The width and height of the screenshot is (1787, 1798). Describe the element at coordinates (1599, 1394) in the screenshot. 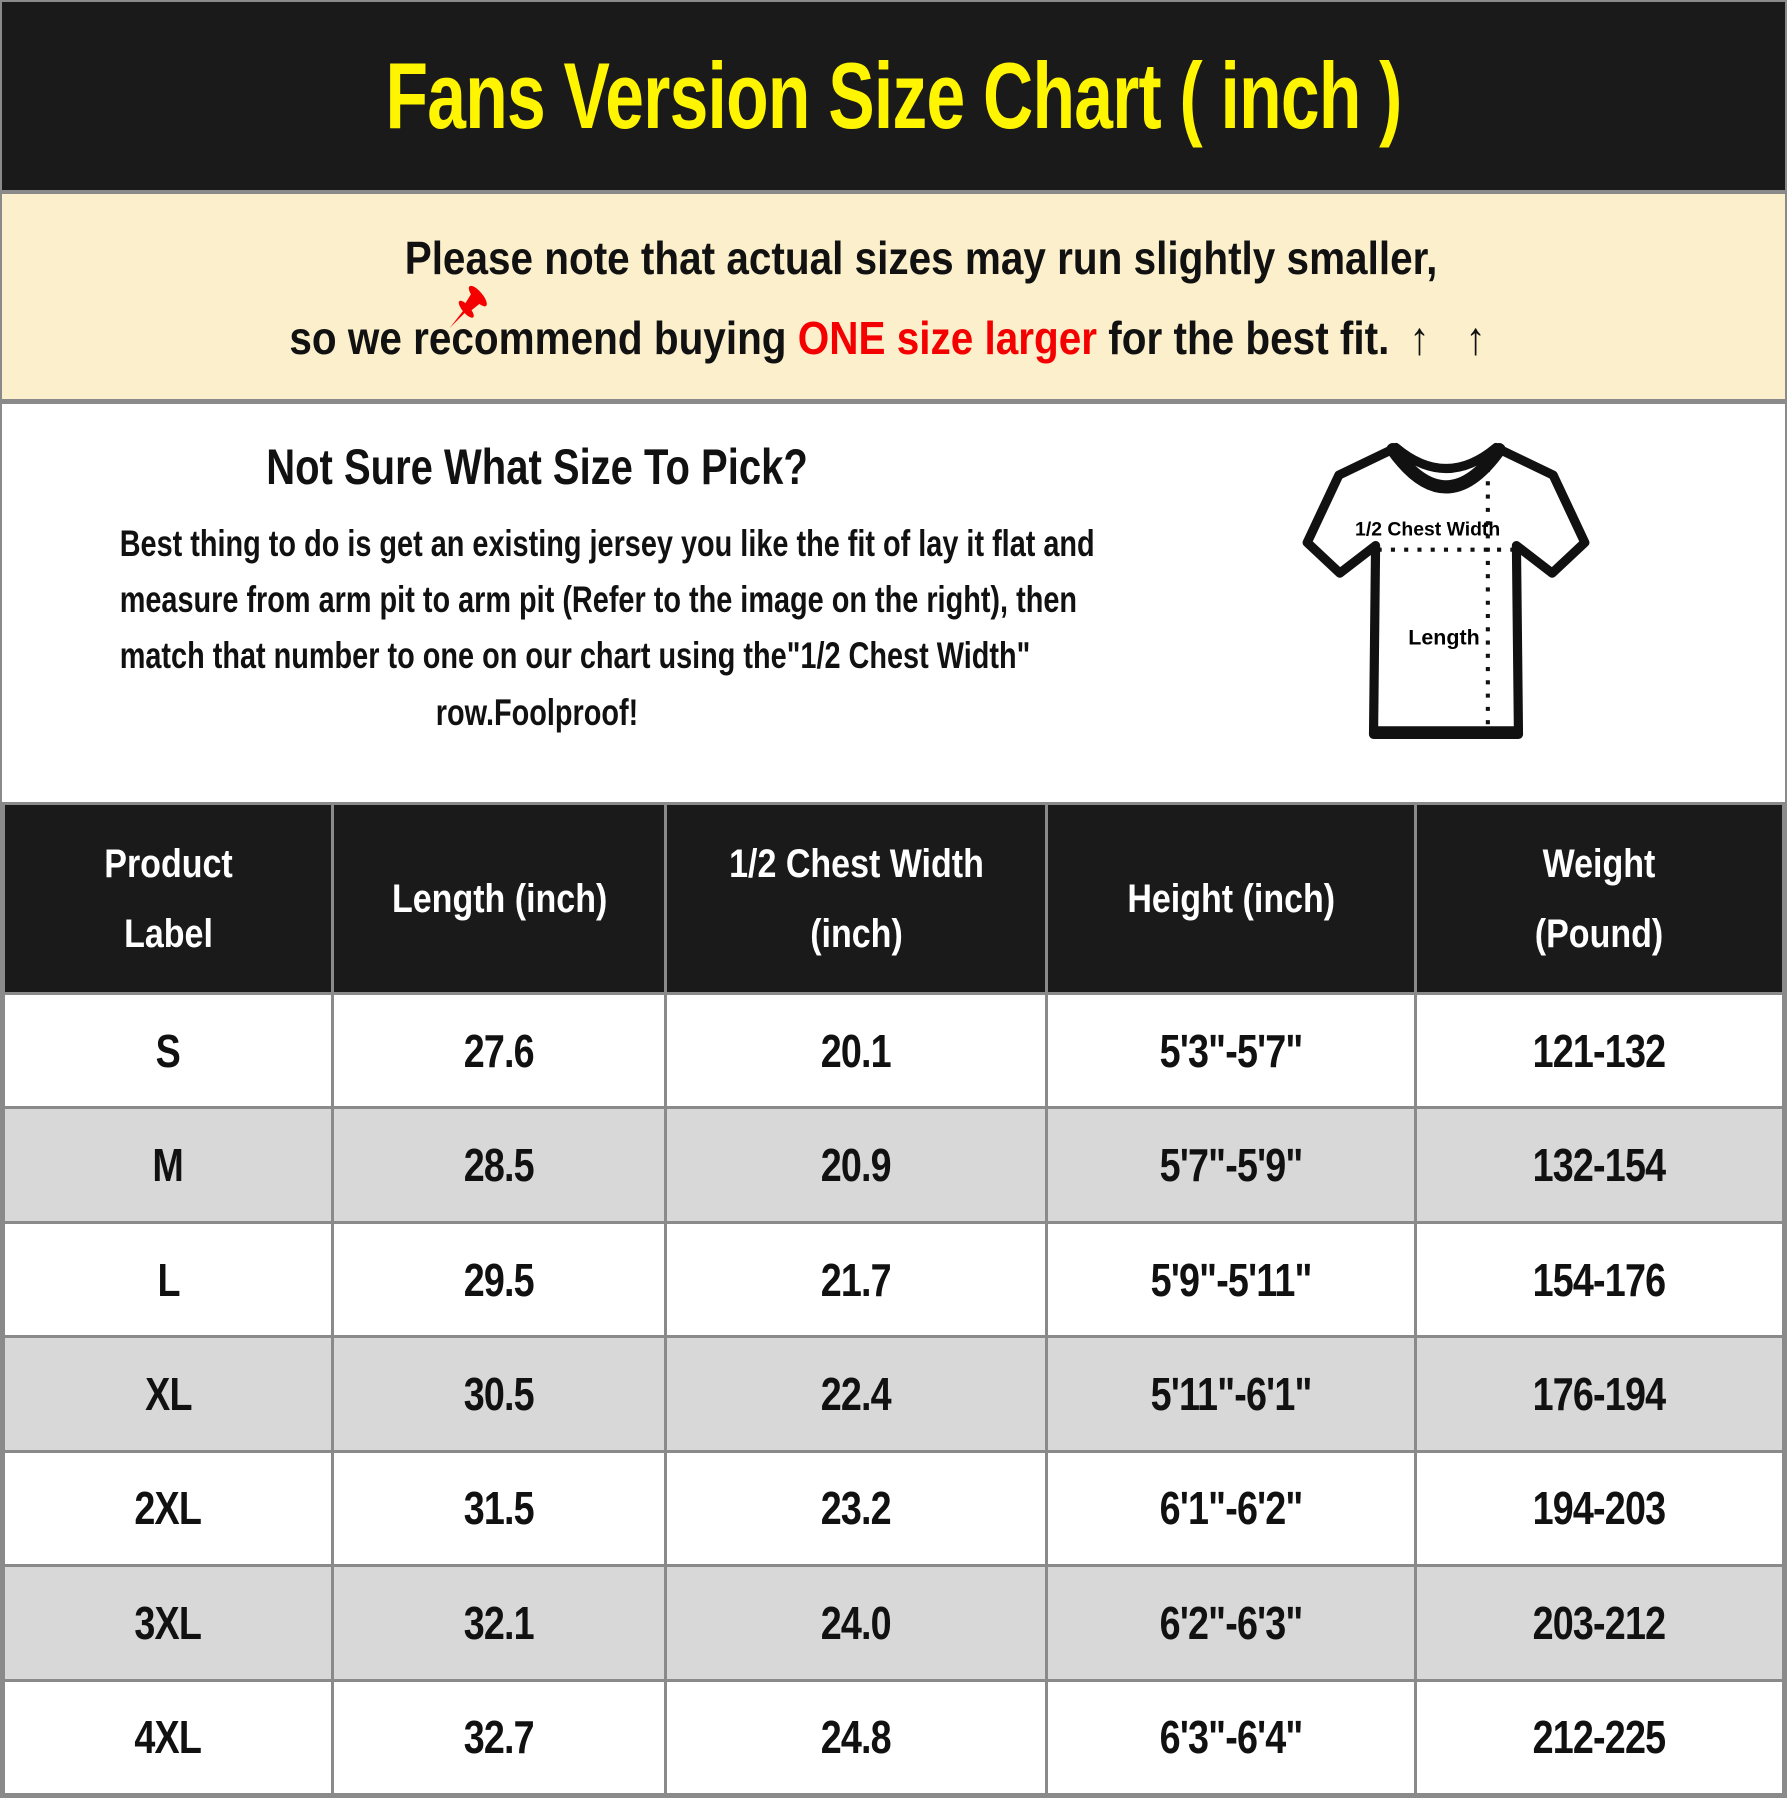

I see `cell-weight: 176-194` at that location.